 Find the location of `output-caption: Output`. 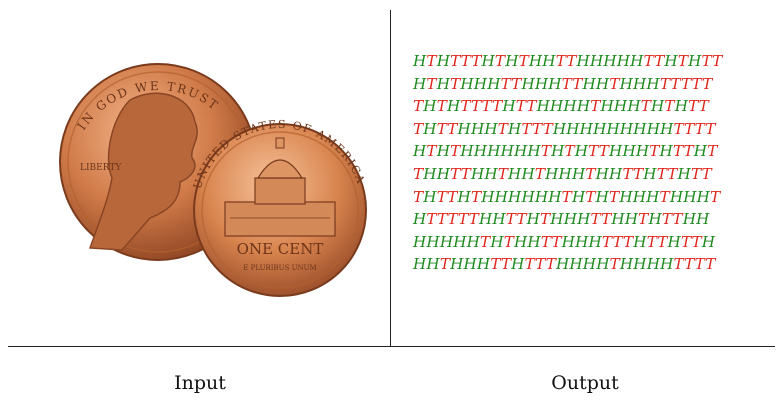

output-caption: Output is located at coordinates (585, 383).